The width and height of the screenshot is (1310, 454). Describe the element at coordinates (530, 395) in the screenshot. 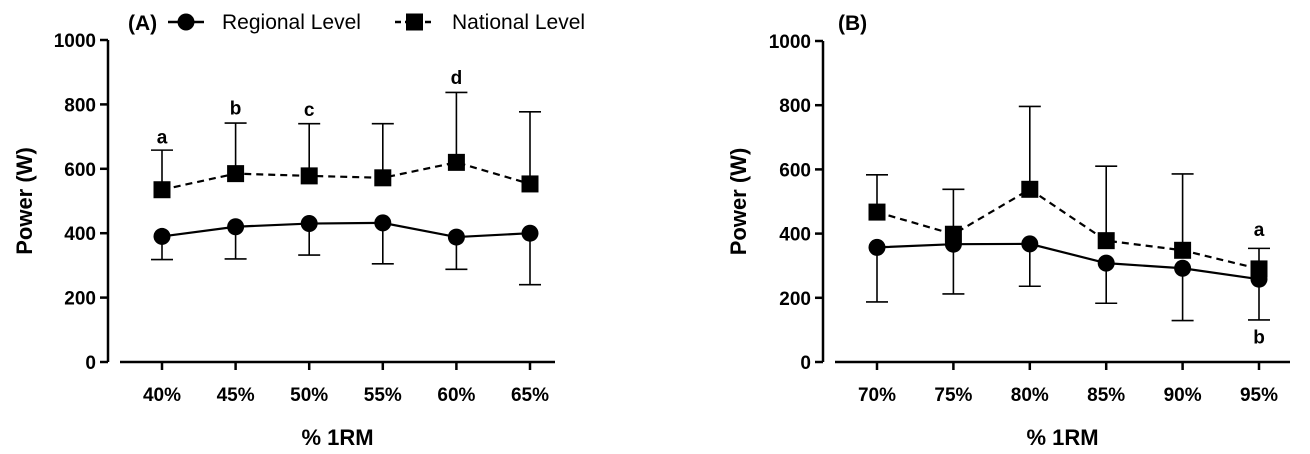

I see `x-tick-label: 65%` at that location.